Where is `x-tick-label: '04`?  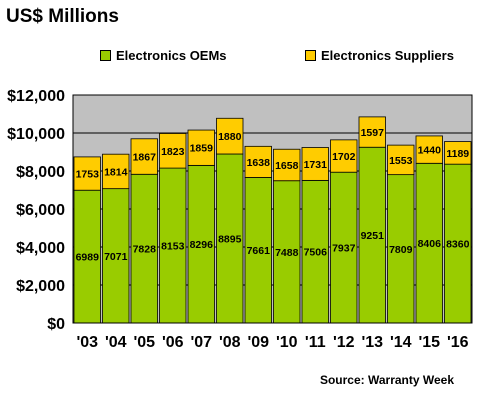
x-tick-label: '04 is located at coordinates (116, 342).